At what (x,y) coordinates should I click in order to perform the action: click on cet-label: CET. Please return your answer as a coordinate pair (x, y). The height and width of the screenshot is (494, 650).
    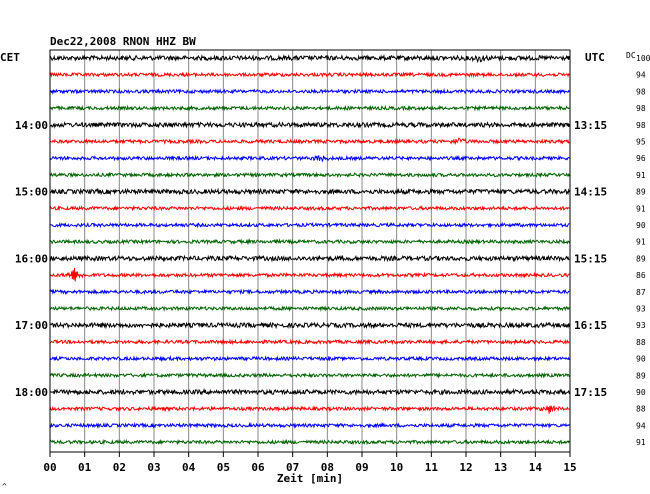
    Looking at the image, I should click on (10, 57).